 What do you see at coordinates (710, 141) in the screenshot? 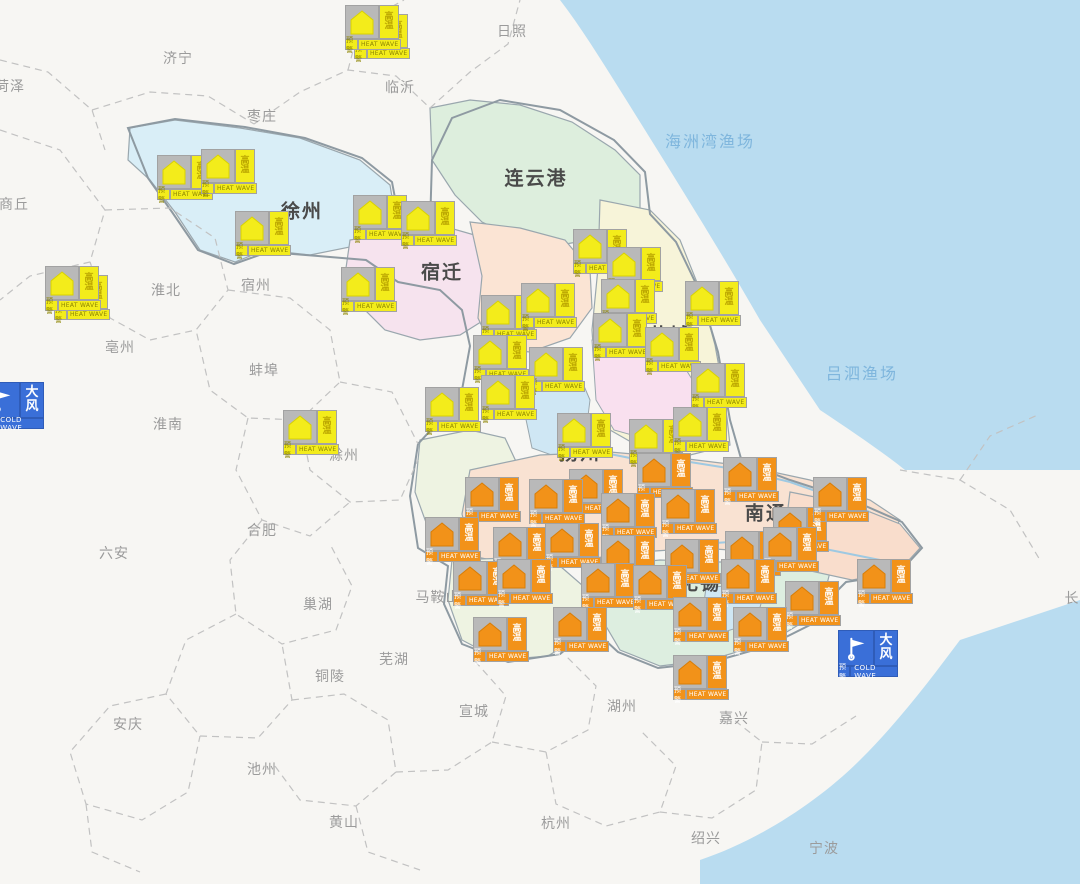
I see `sea-label: 海洲湾渔场` at bounding box center [710, 141].